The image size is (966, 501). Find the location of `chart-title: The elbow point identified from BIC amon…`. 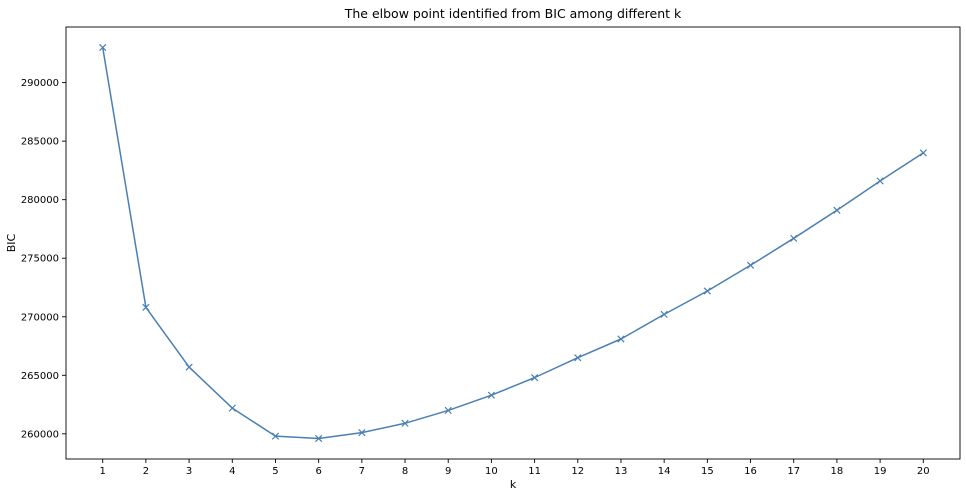

chart-title: The elbow point identified from BIC amon… is located at coordinates (513, 13).